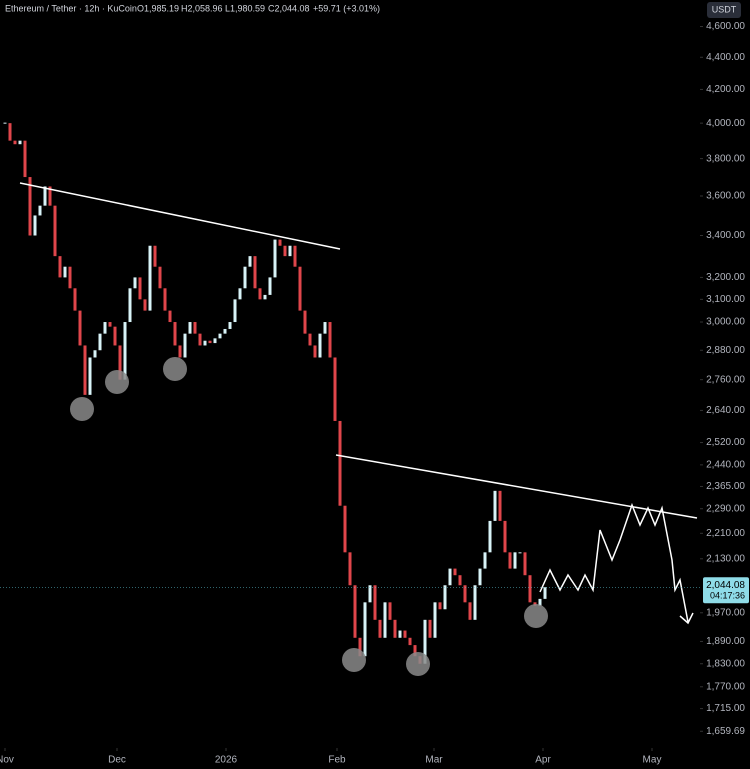 The image size is (750, 769). Describe the element at coordinates (725, 379) in the screenshot. I see `y-tick-label: 2,760.00` at that location.